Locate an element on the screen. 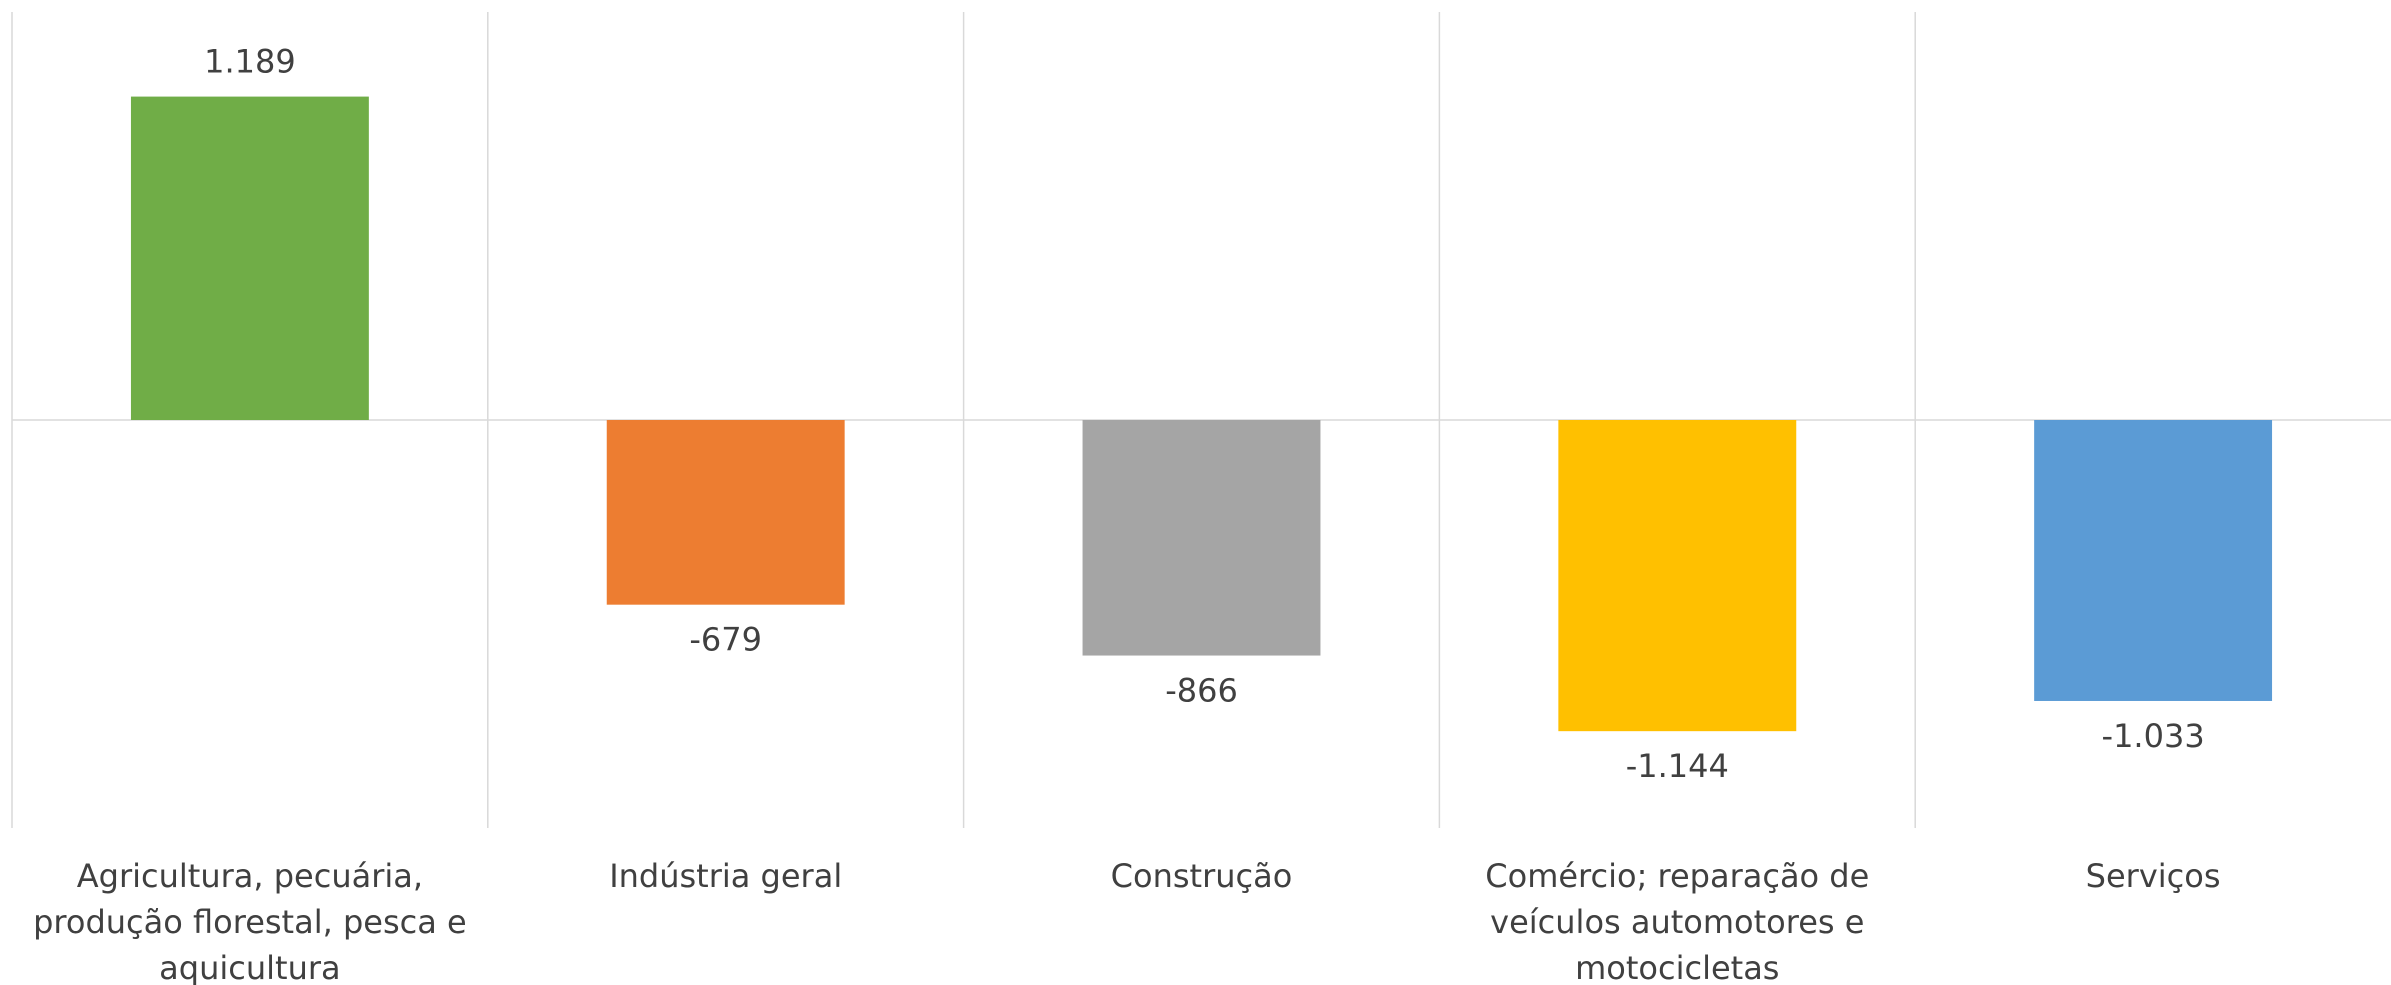 The image size is (2391, 985). x-tick-label: Construção is located at coordinates (1201, 876).